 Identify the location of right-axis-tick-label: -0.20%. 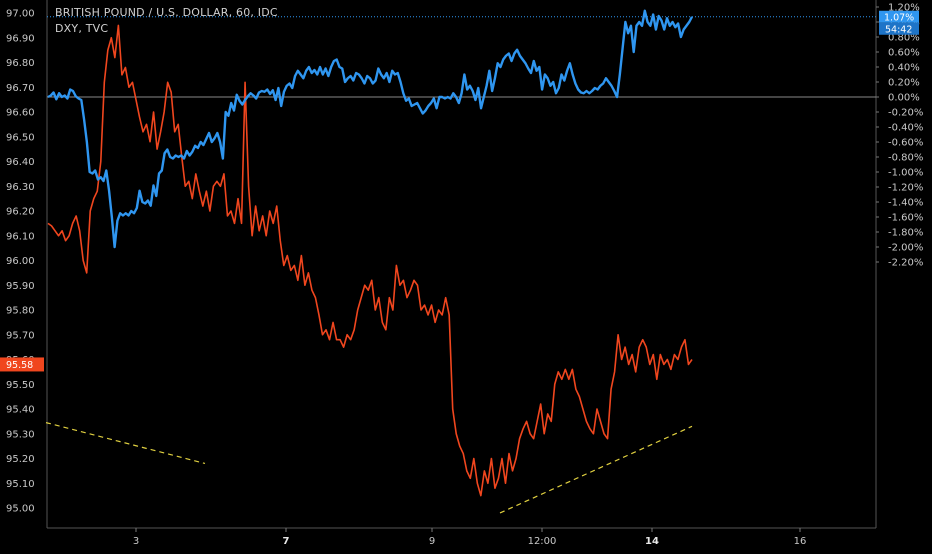
(905, 113).